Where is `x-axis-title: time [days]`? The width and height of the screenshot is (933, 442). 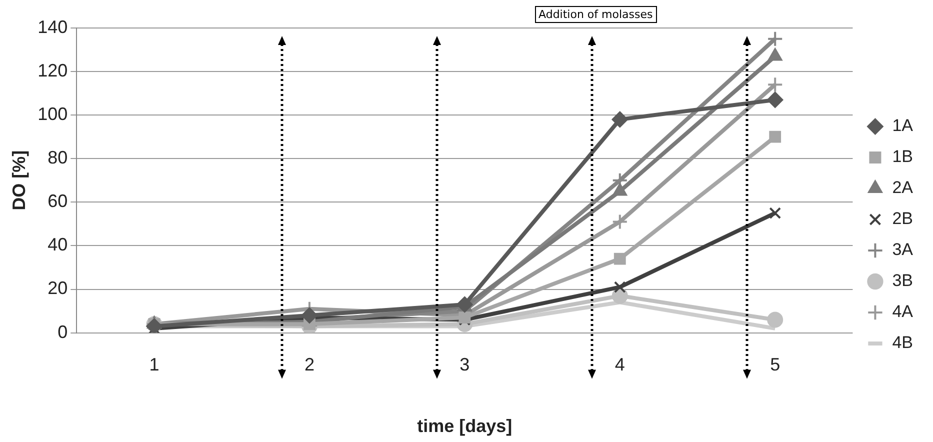 x-axis-title: time [days] is located at coordinates (464, 426).